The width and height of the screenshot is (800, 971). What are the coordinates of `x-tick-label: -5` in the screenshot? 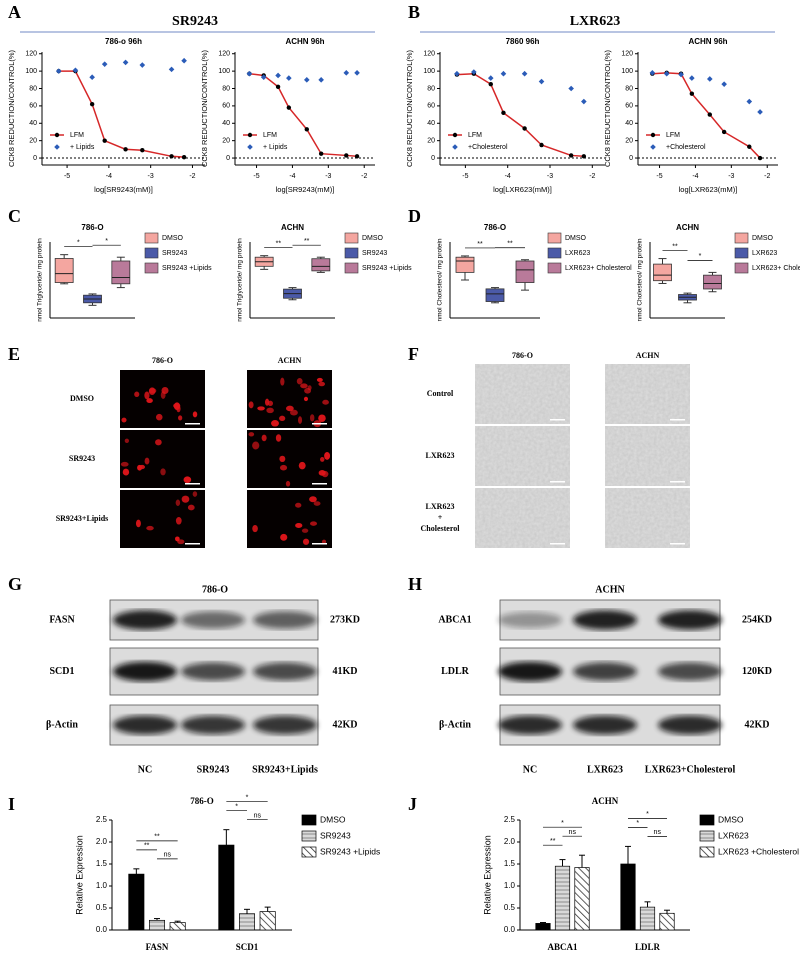 It's located at (465, 176).